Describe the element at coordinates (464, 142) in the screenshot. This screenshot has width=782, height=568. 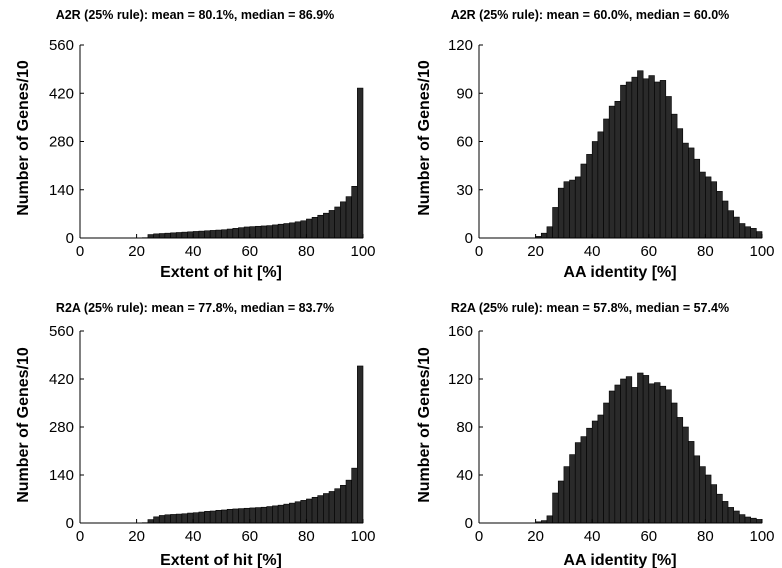
I see `y-tick-label: 60` at that location.